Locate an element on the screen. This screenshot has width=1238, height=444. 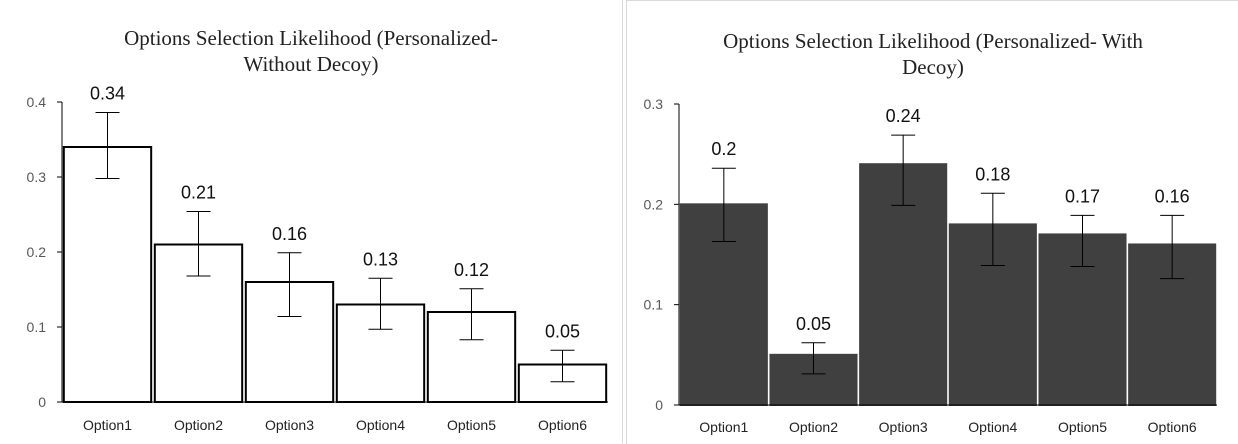
data-label: 0.21 is located at coordinates (198, 193).